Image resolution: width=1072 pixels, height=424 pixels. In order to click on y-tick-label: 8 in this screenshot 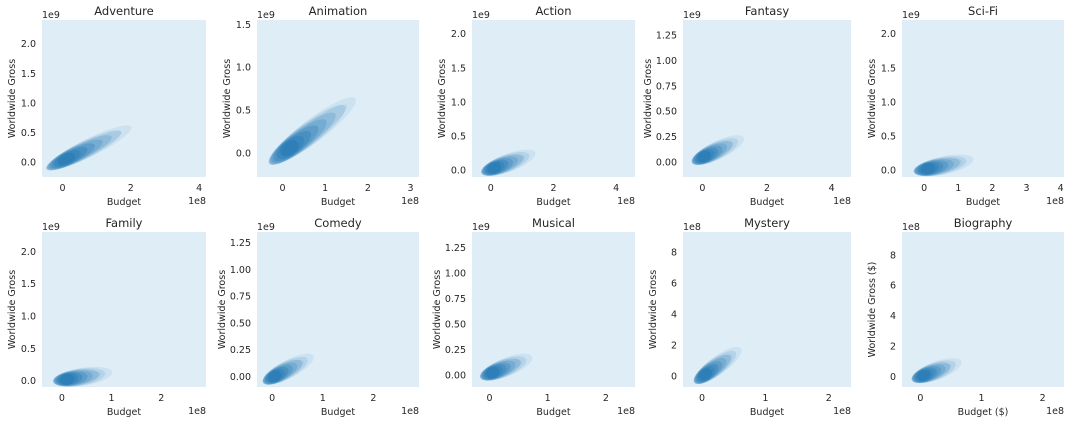, I will do `click(674, 253)`.